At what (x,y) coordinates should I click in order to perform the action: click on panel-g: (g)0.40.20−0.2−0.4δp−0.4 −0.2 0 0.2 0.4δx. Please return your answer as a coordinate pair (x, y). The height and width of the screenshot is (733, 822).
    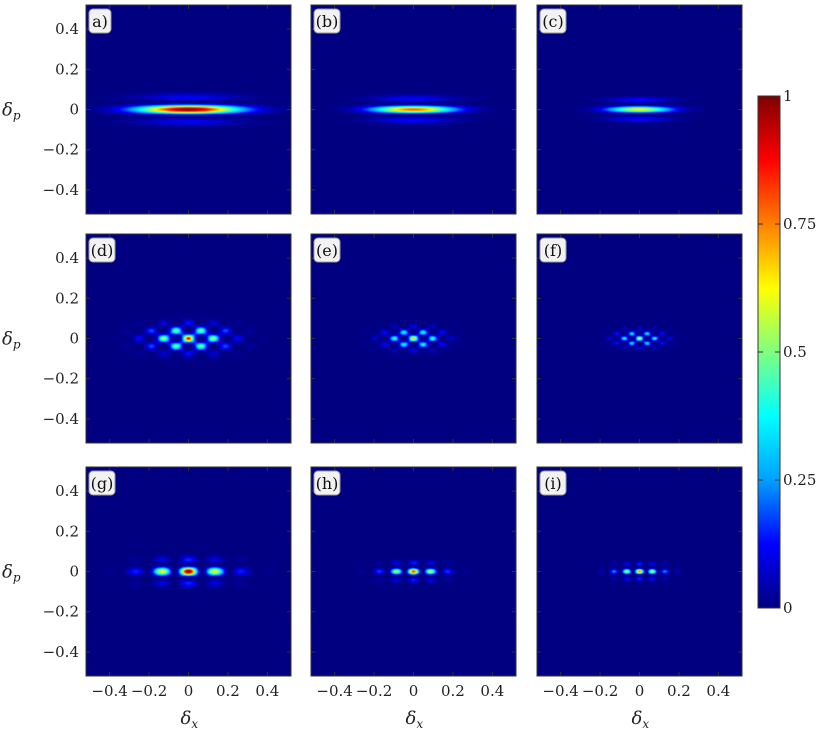
    Looking at the image, I should click on (147, 598).